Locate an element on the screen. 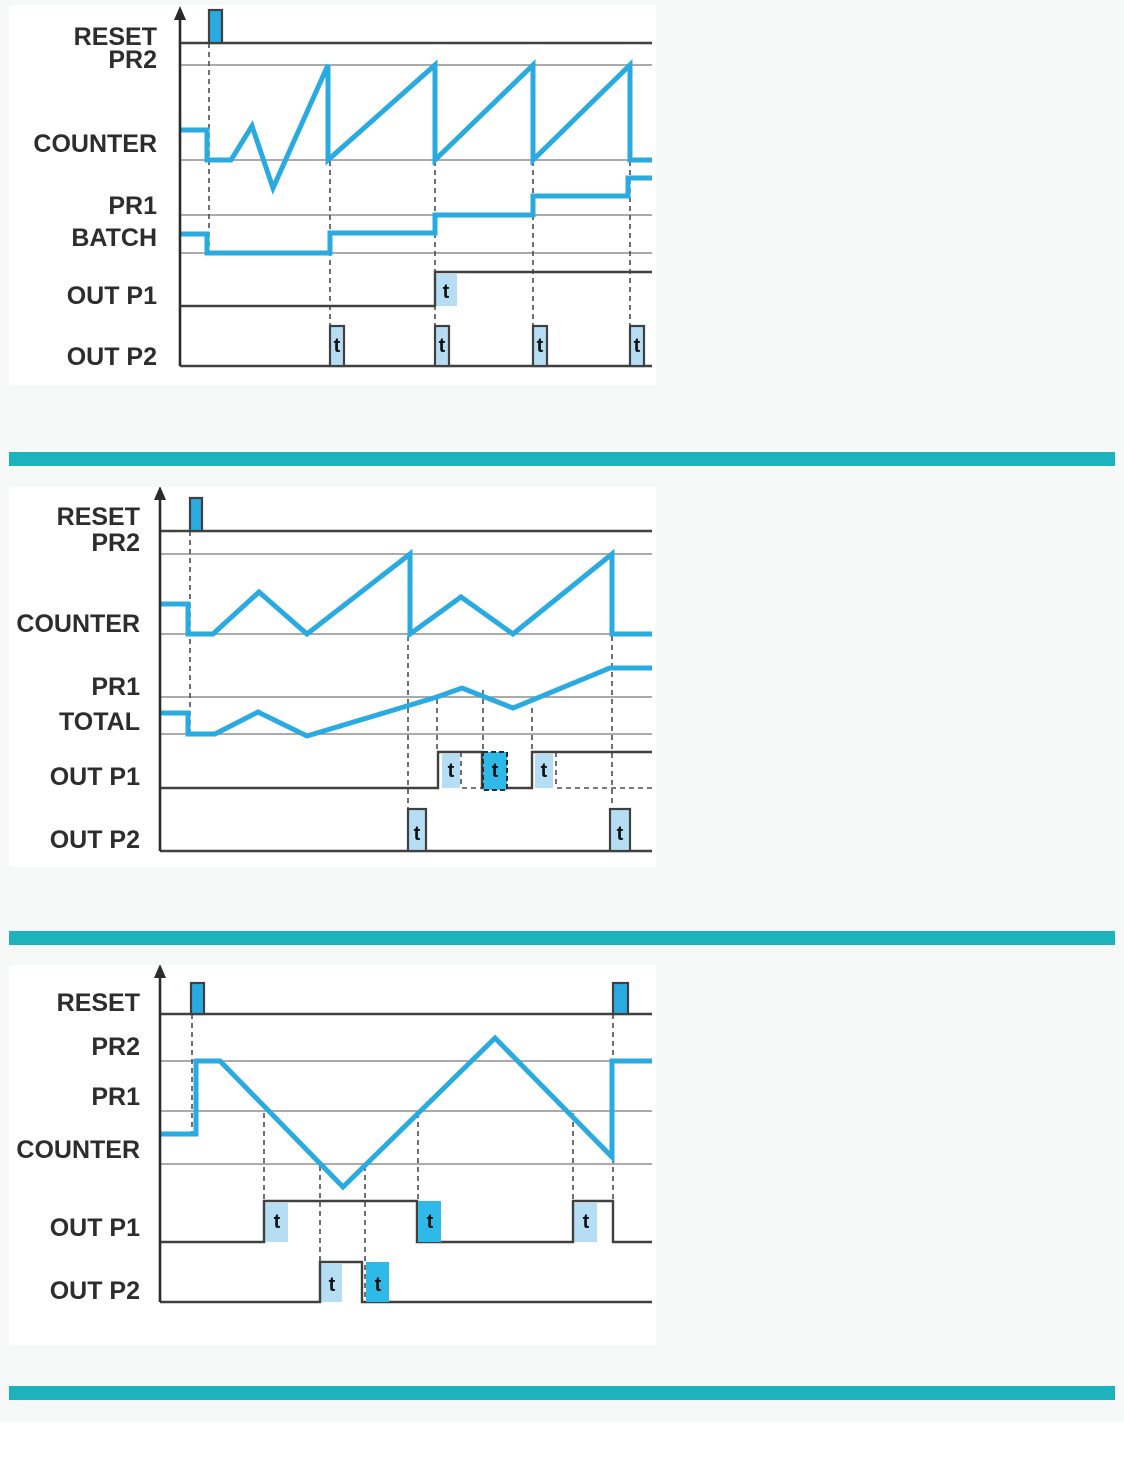 This screenshot has height=1484, width=1124. total-waveform is located at coordinates (406, 702).